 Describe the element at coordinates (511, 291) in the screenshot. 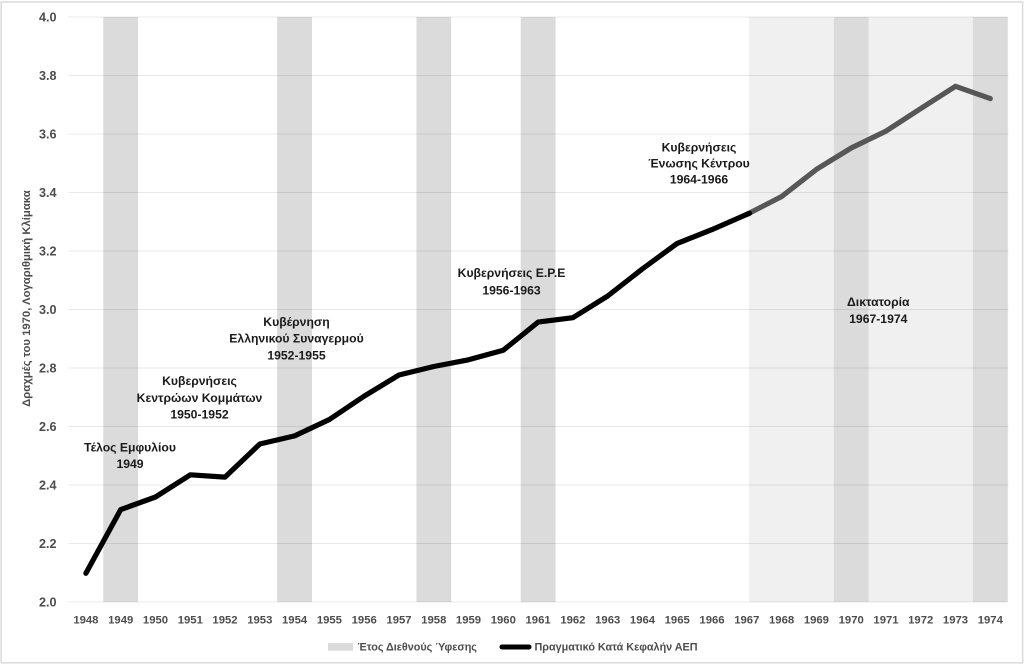

I see `svg-text: 1956-1963` at that location.